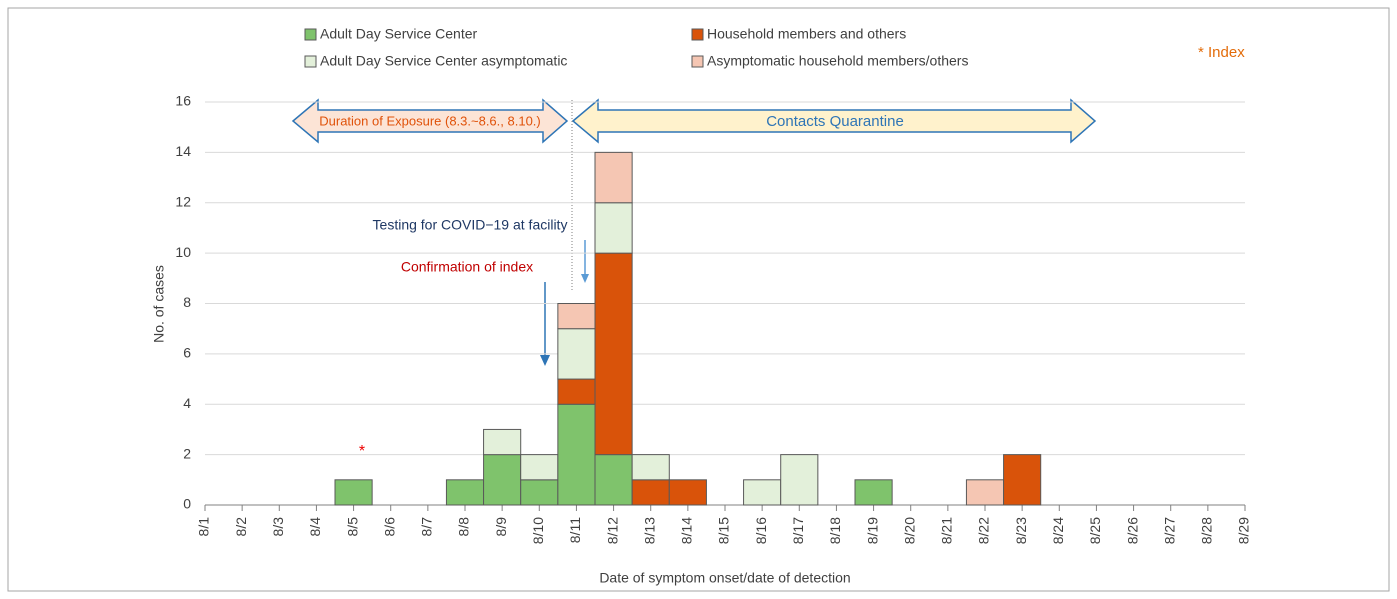 The height and width of the screenshot is (599, 1397). I want to click on x-tick-label: 8/23, so click(1021, 530).